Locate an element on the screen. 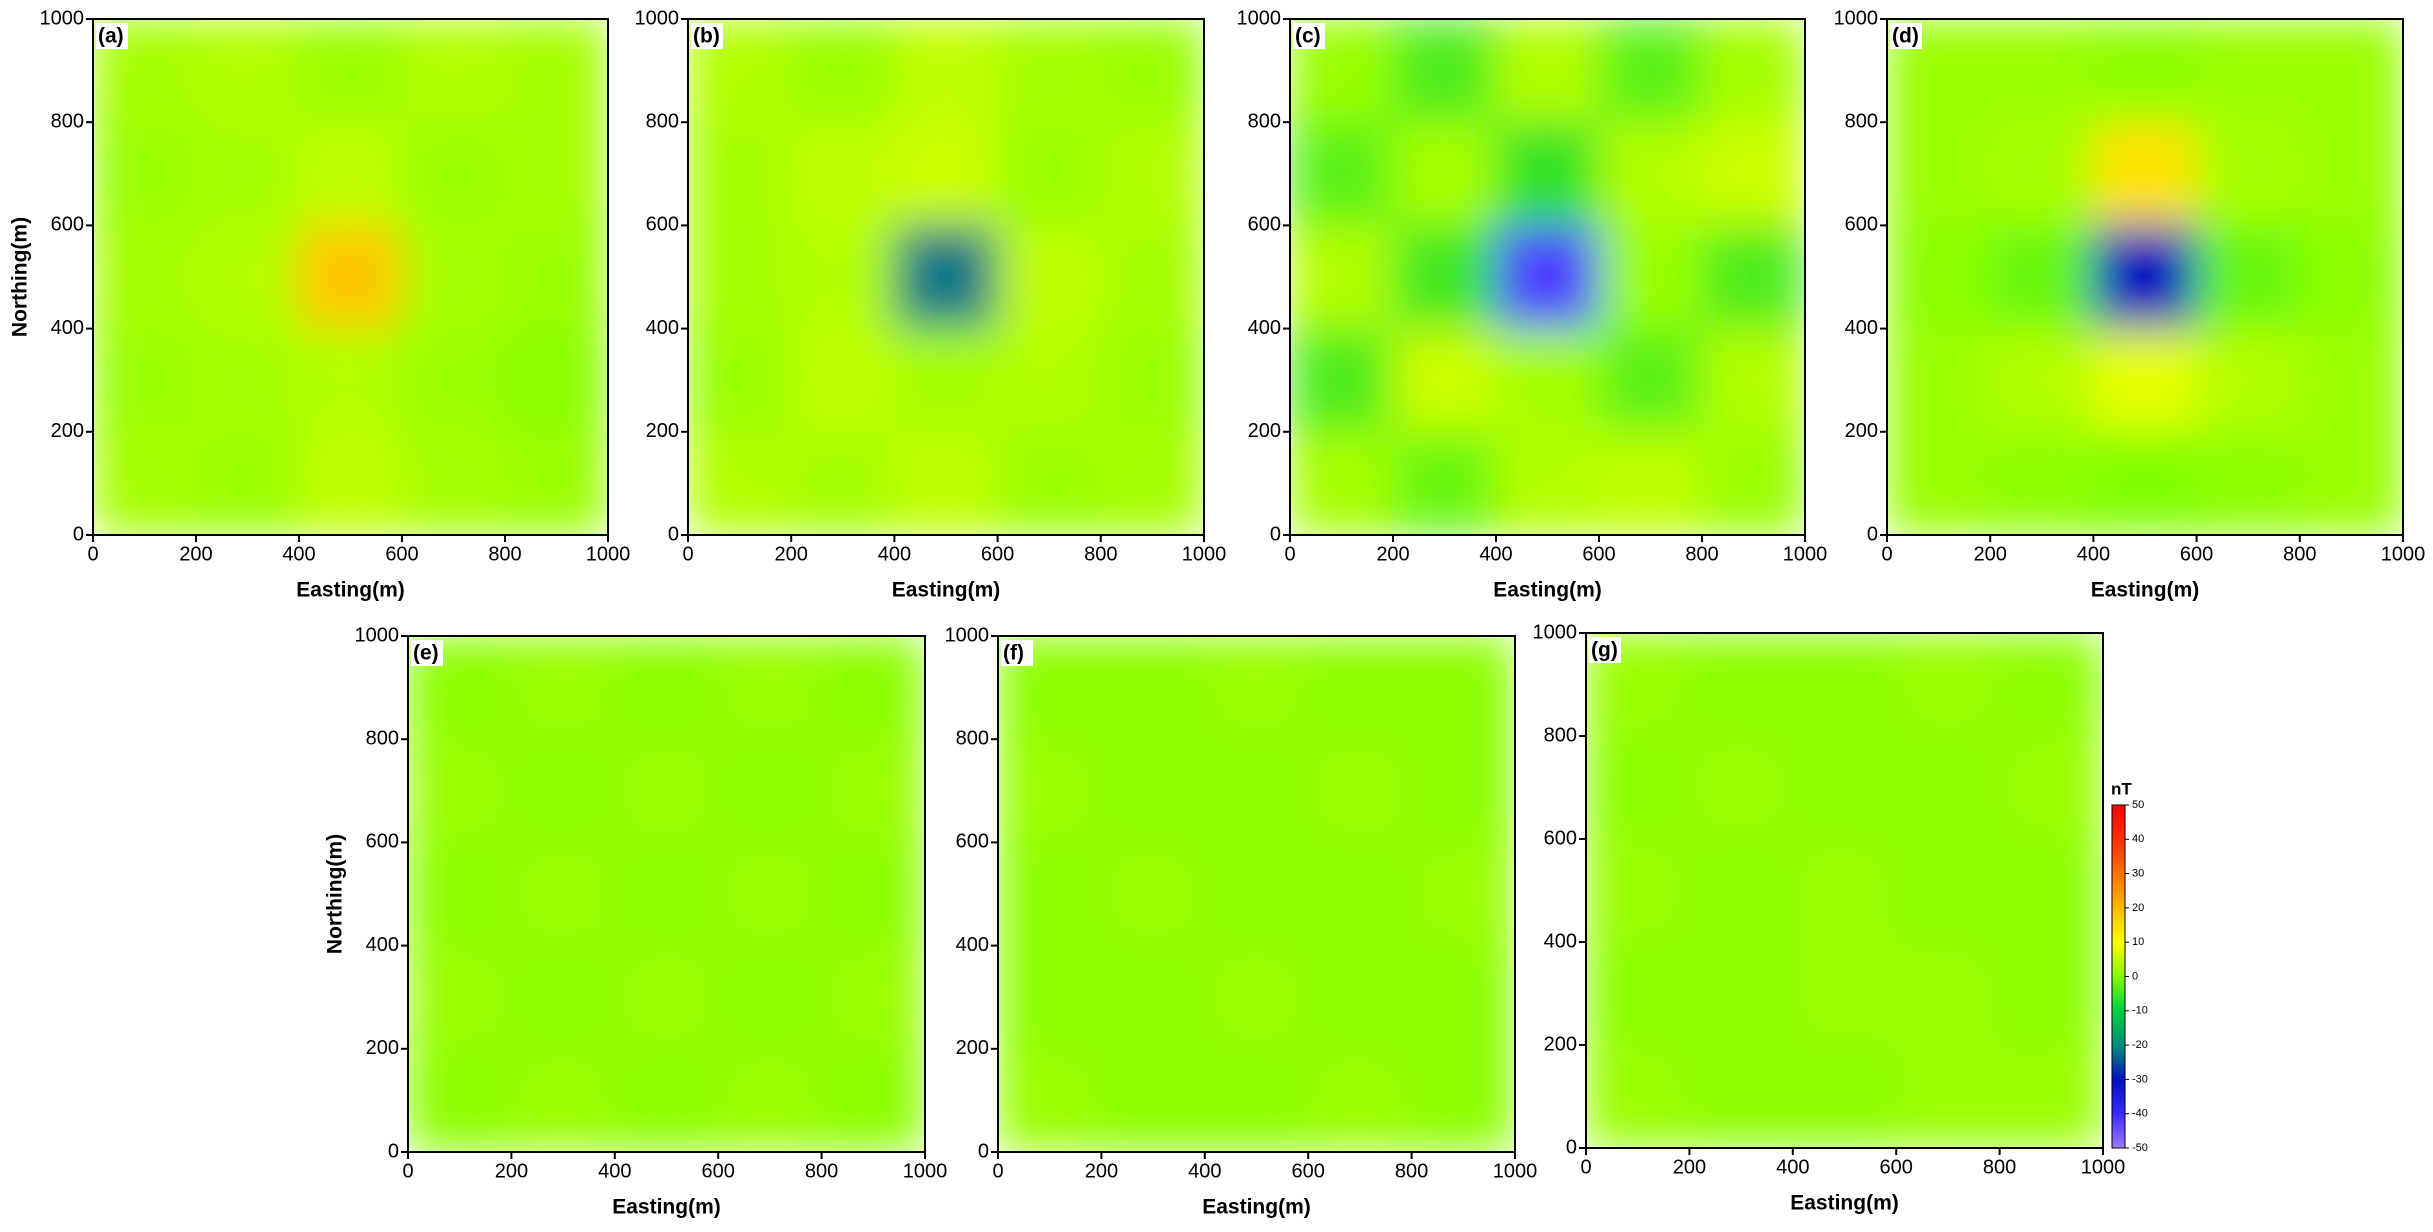 The image size is (2433, 1232). panel-label: (a) is located at coordinates (111, 36).